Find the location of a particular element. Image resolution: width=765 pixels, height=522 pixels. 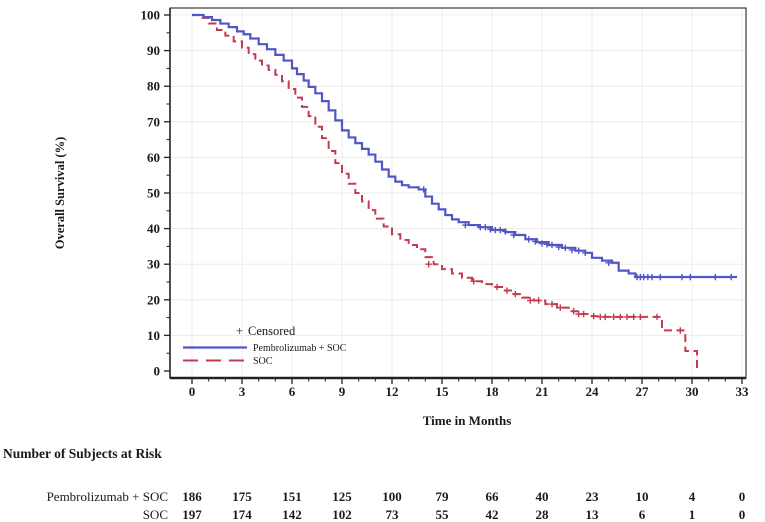

risk-count: 28 is located at coordinates (543, 514).